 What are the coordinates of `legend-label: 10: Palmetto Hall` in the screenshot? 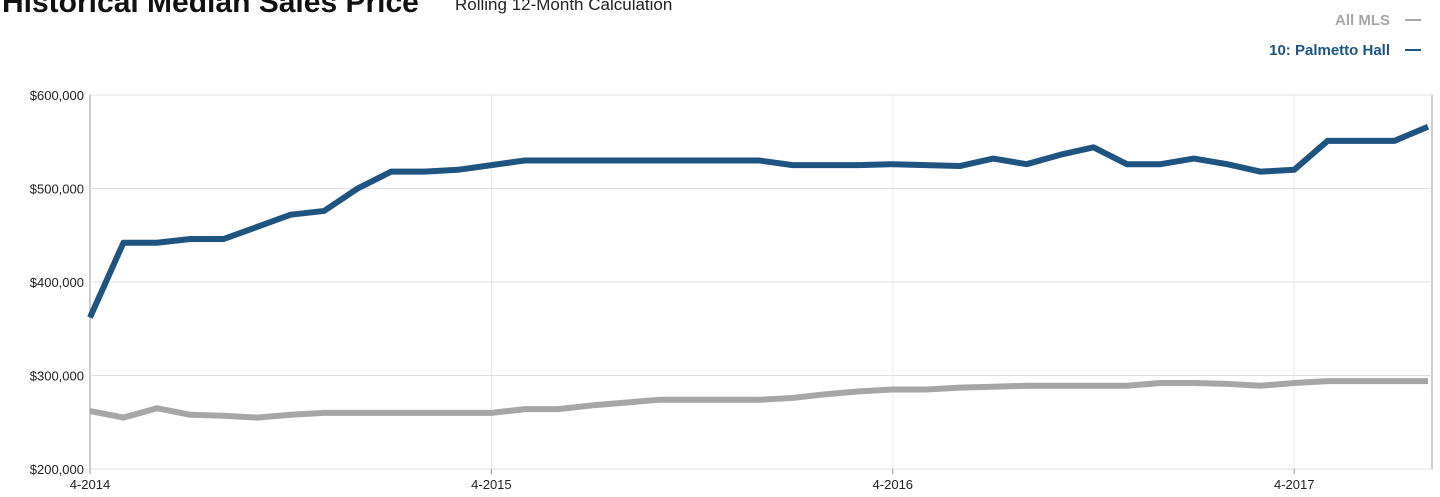 It's located at (1329, 50).